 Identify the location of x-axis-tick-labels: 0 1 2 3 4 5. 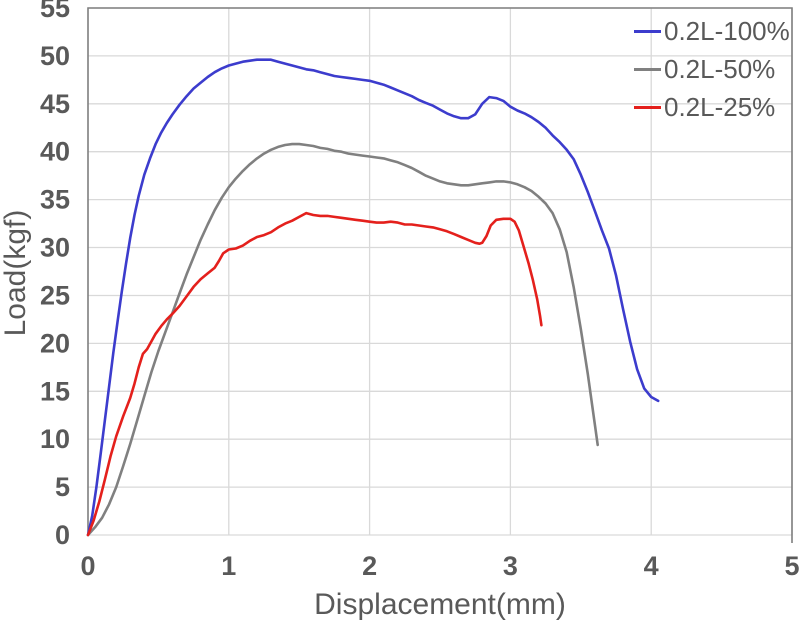
(439, 566).